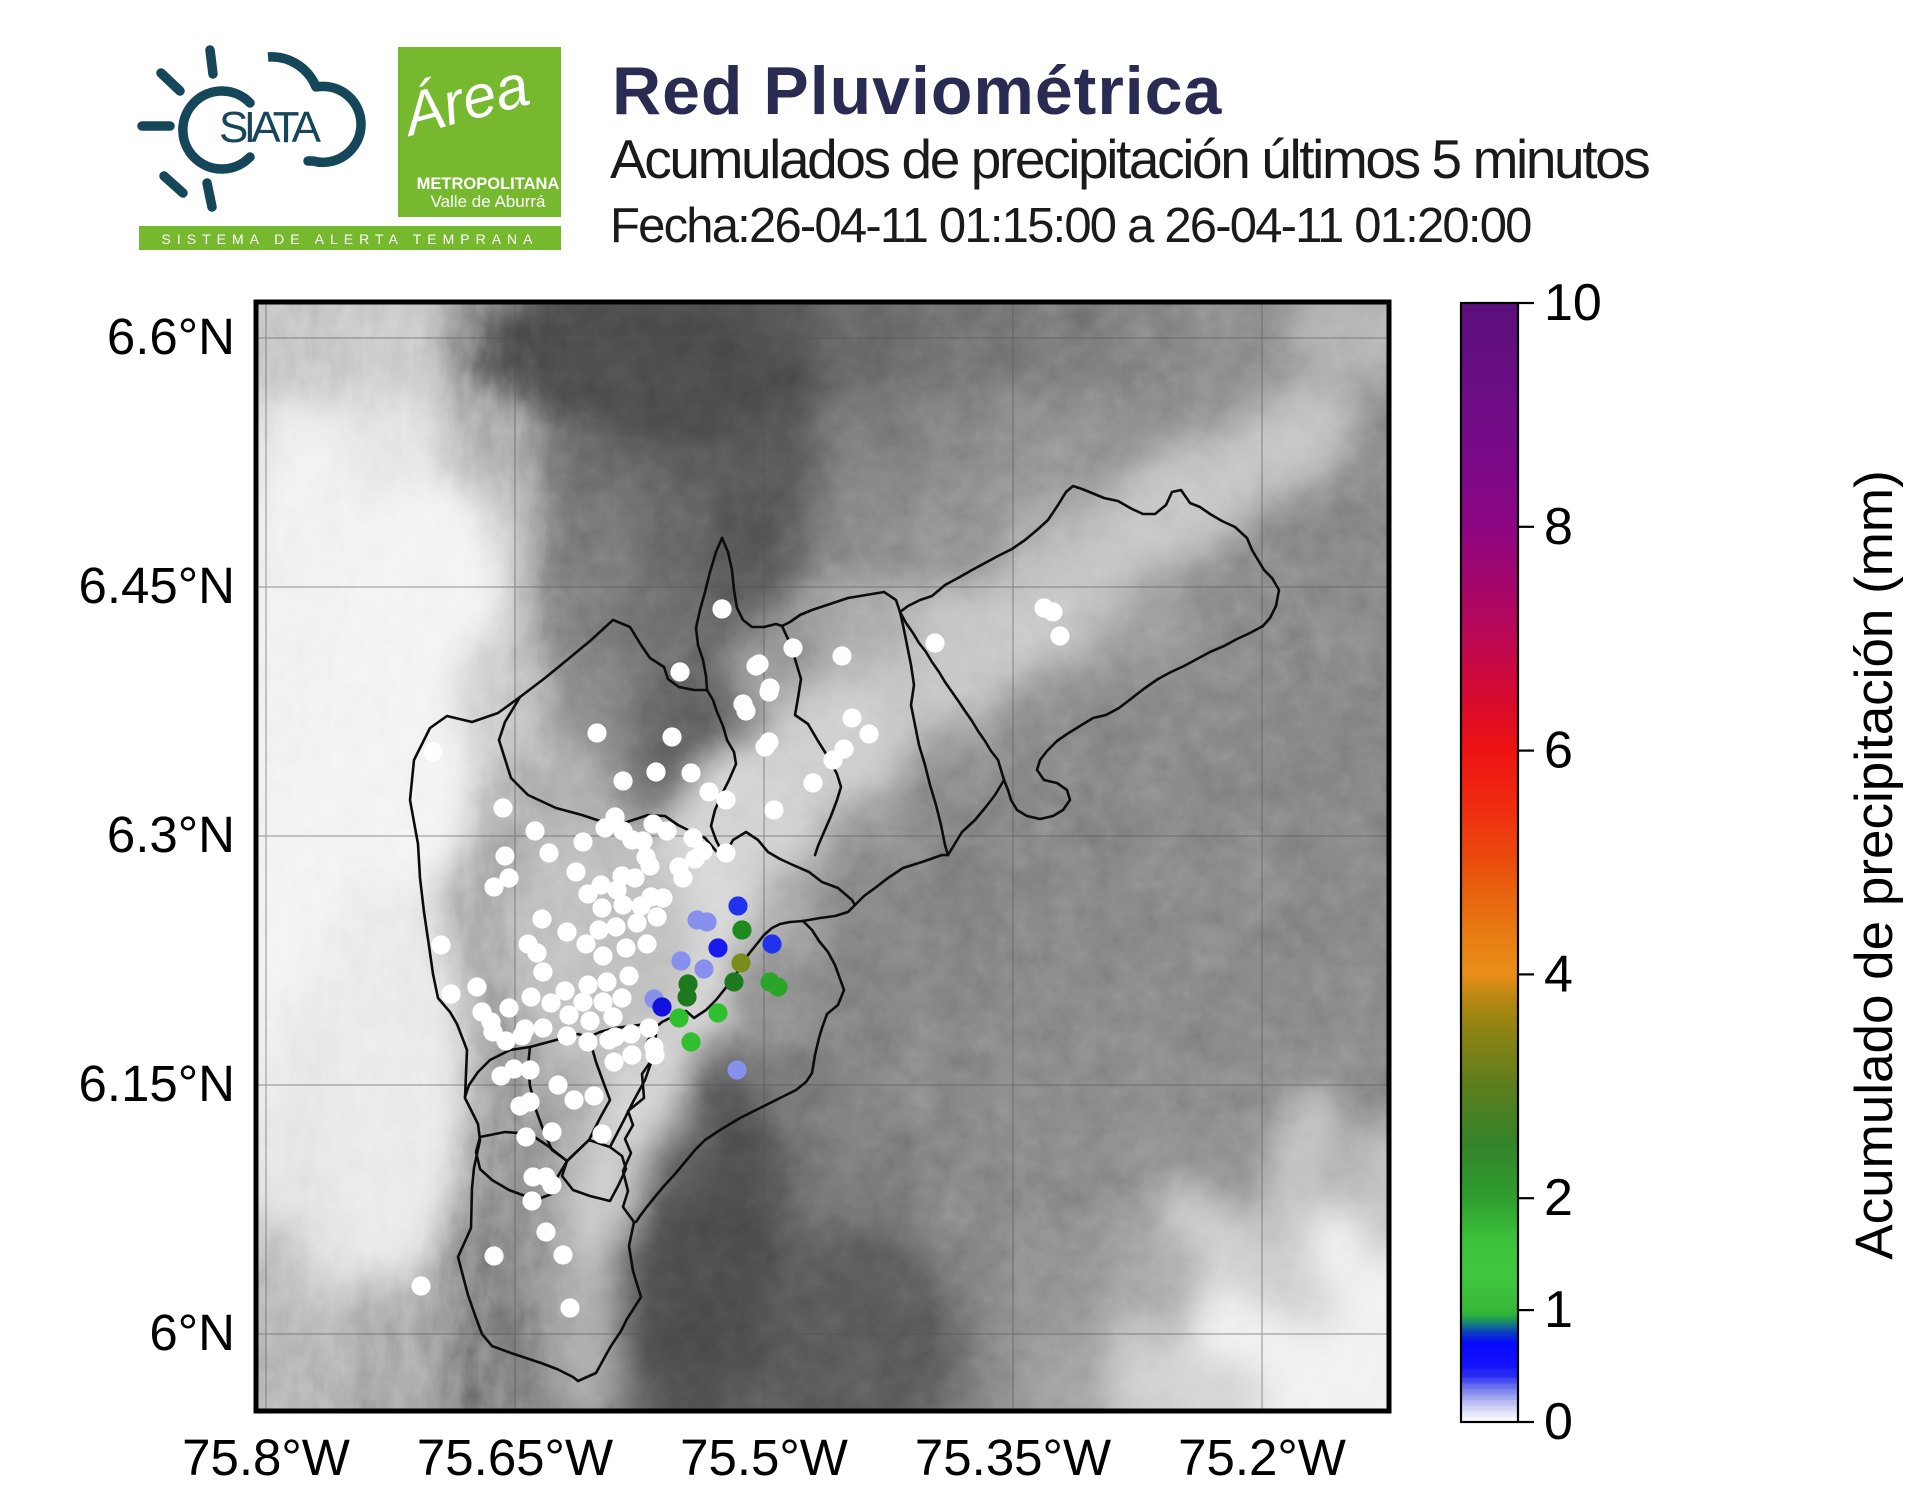  What do you see at coordinates (488, 184) in the screenshot?
I see `svg-text: METROPOLITANA` at bounding box center [488, 184].